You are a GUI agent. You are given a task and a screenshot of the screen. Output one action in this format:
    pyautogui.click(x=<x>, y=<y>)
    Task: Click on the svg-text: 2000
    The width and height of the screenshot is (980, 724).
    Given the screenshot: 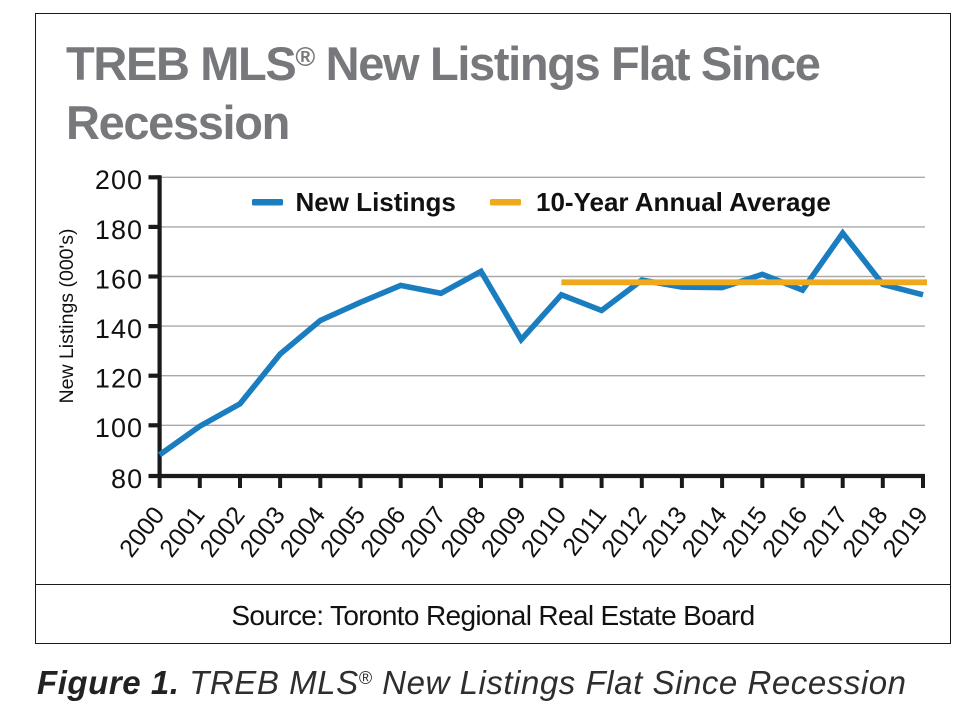 What is the action you would take?
    pyautogui.click(x=142, y=531)
    